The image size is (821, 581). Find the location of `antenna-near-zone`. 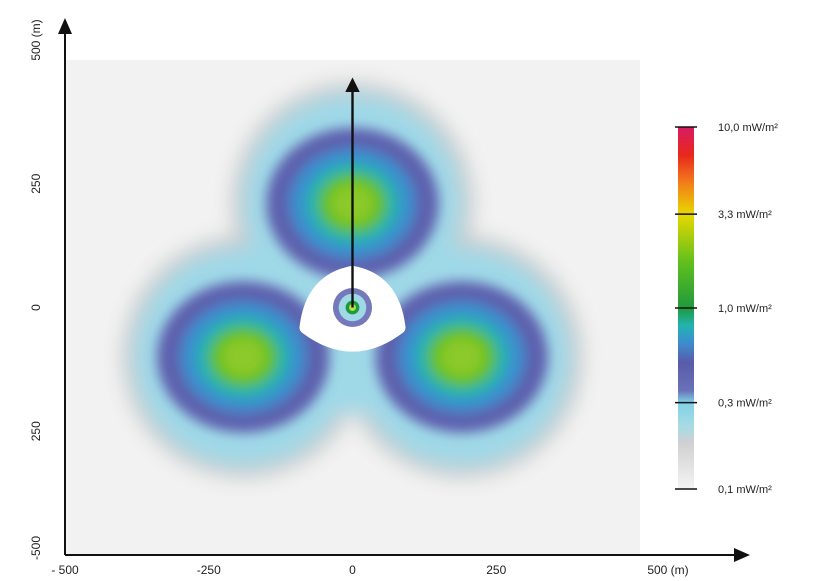

antenna-near-zone is located at coordinates (352, 308).